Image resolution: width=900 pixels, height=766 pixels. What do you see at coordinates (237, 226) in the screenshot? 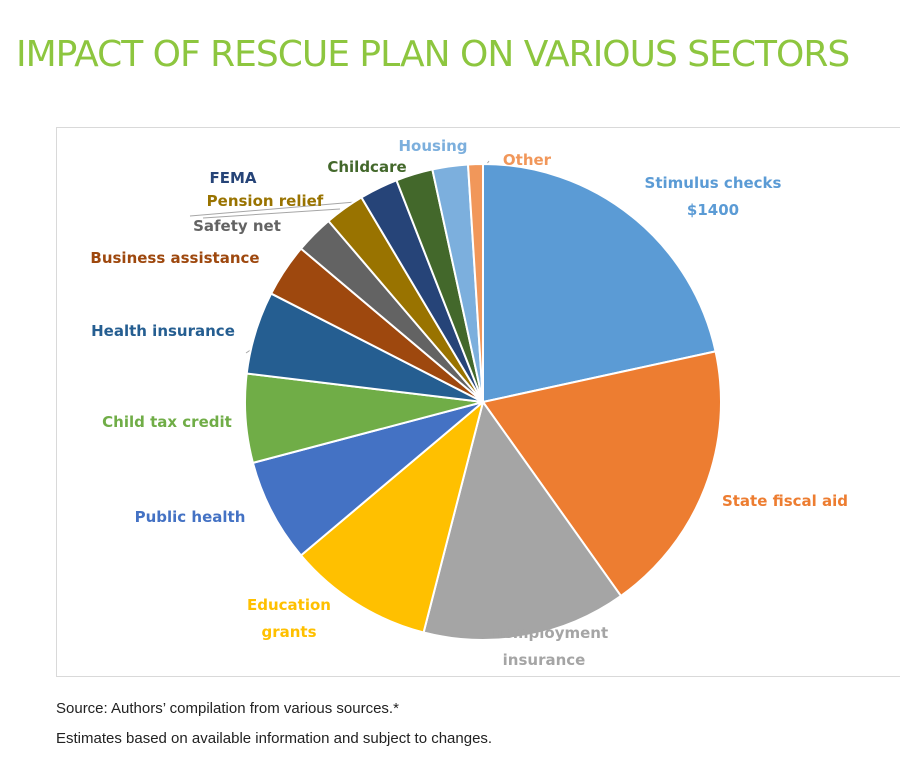
I see `label-safety-net: Safety net` at bounding box center [237, 226].